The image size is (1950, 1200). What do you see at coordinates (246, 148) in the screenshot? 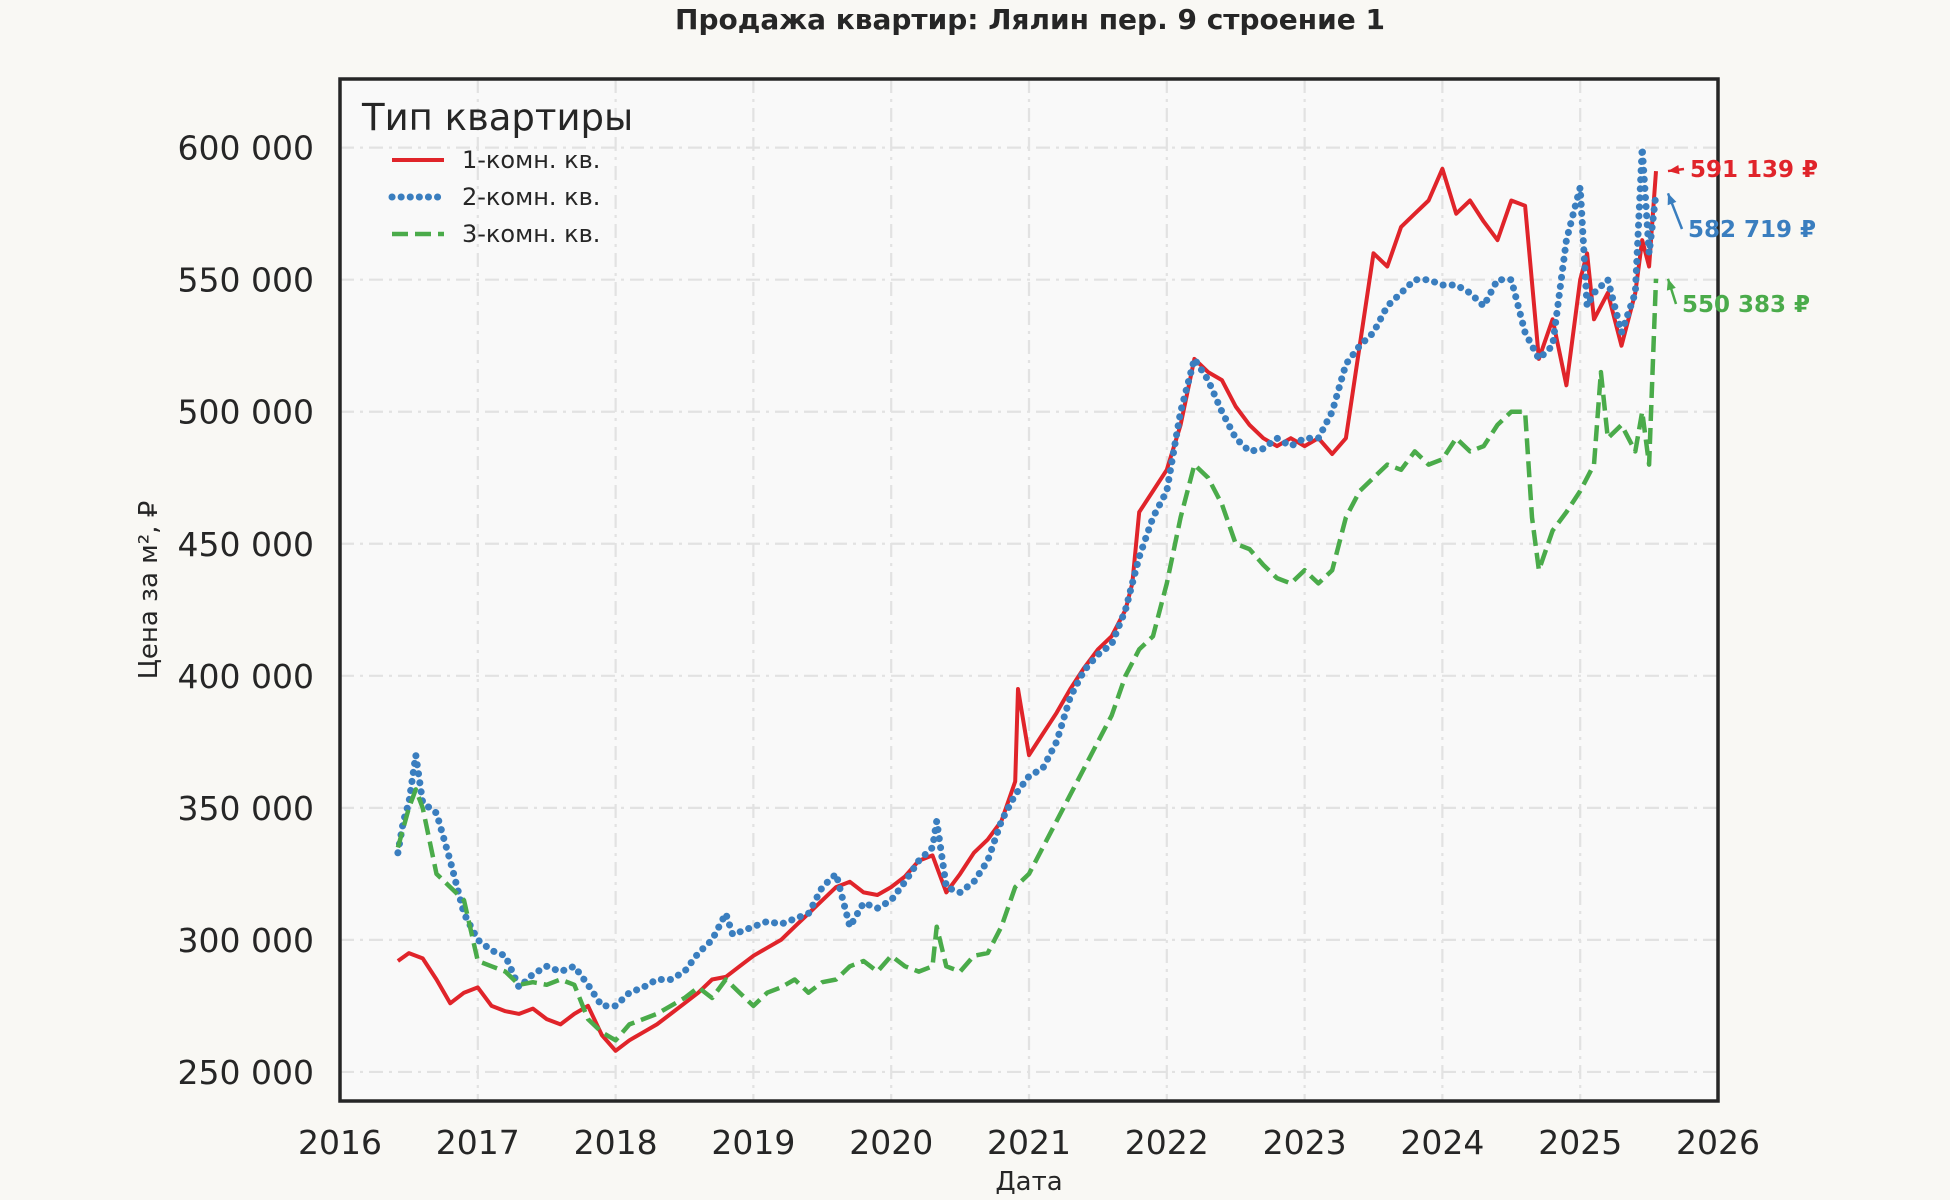
I see `y-tick-label: 600 000` at bounding box center [246, 148].